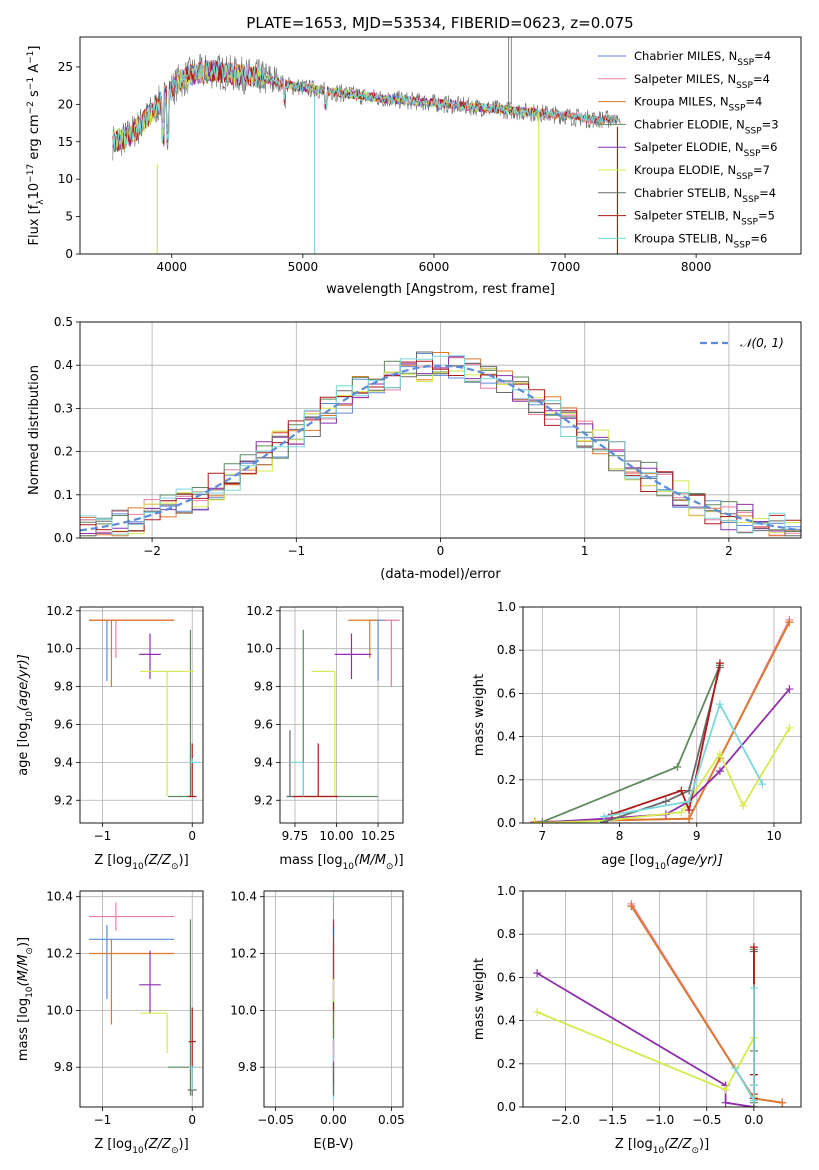  I want to click on y-axis-label: mass weight, so click(479, 715).